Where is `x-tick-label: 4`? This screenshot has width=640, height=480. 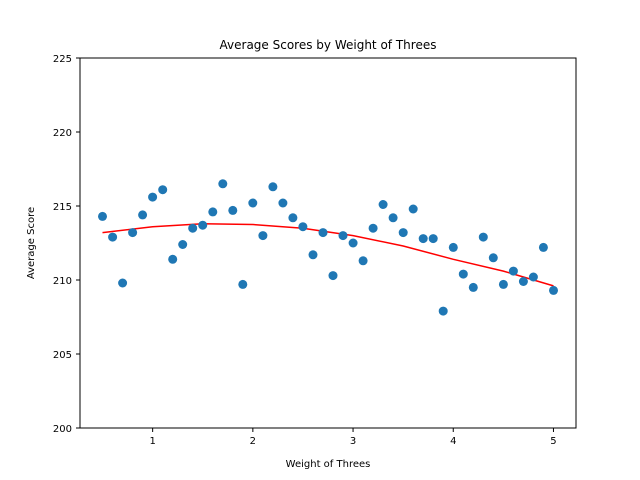 x-tick-label: 4 is located at coordinates (453, 441).